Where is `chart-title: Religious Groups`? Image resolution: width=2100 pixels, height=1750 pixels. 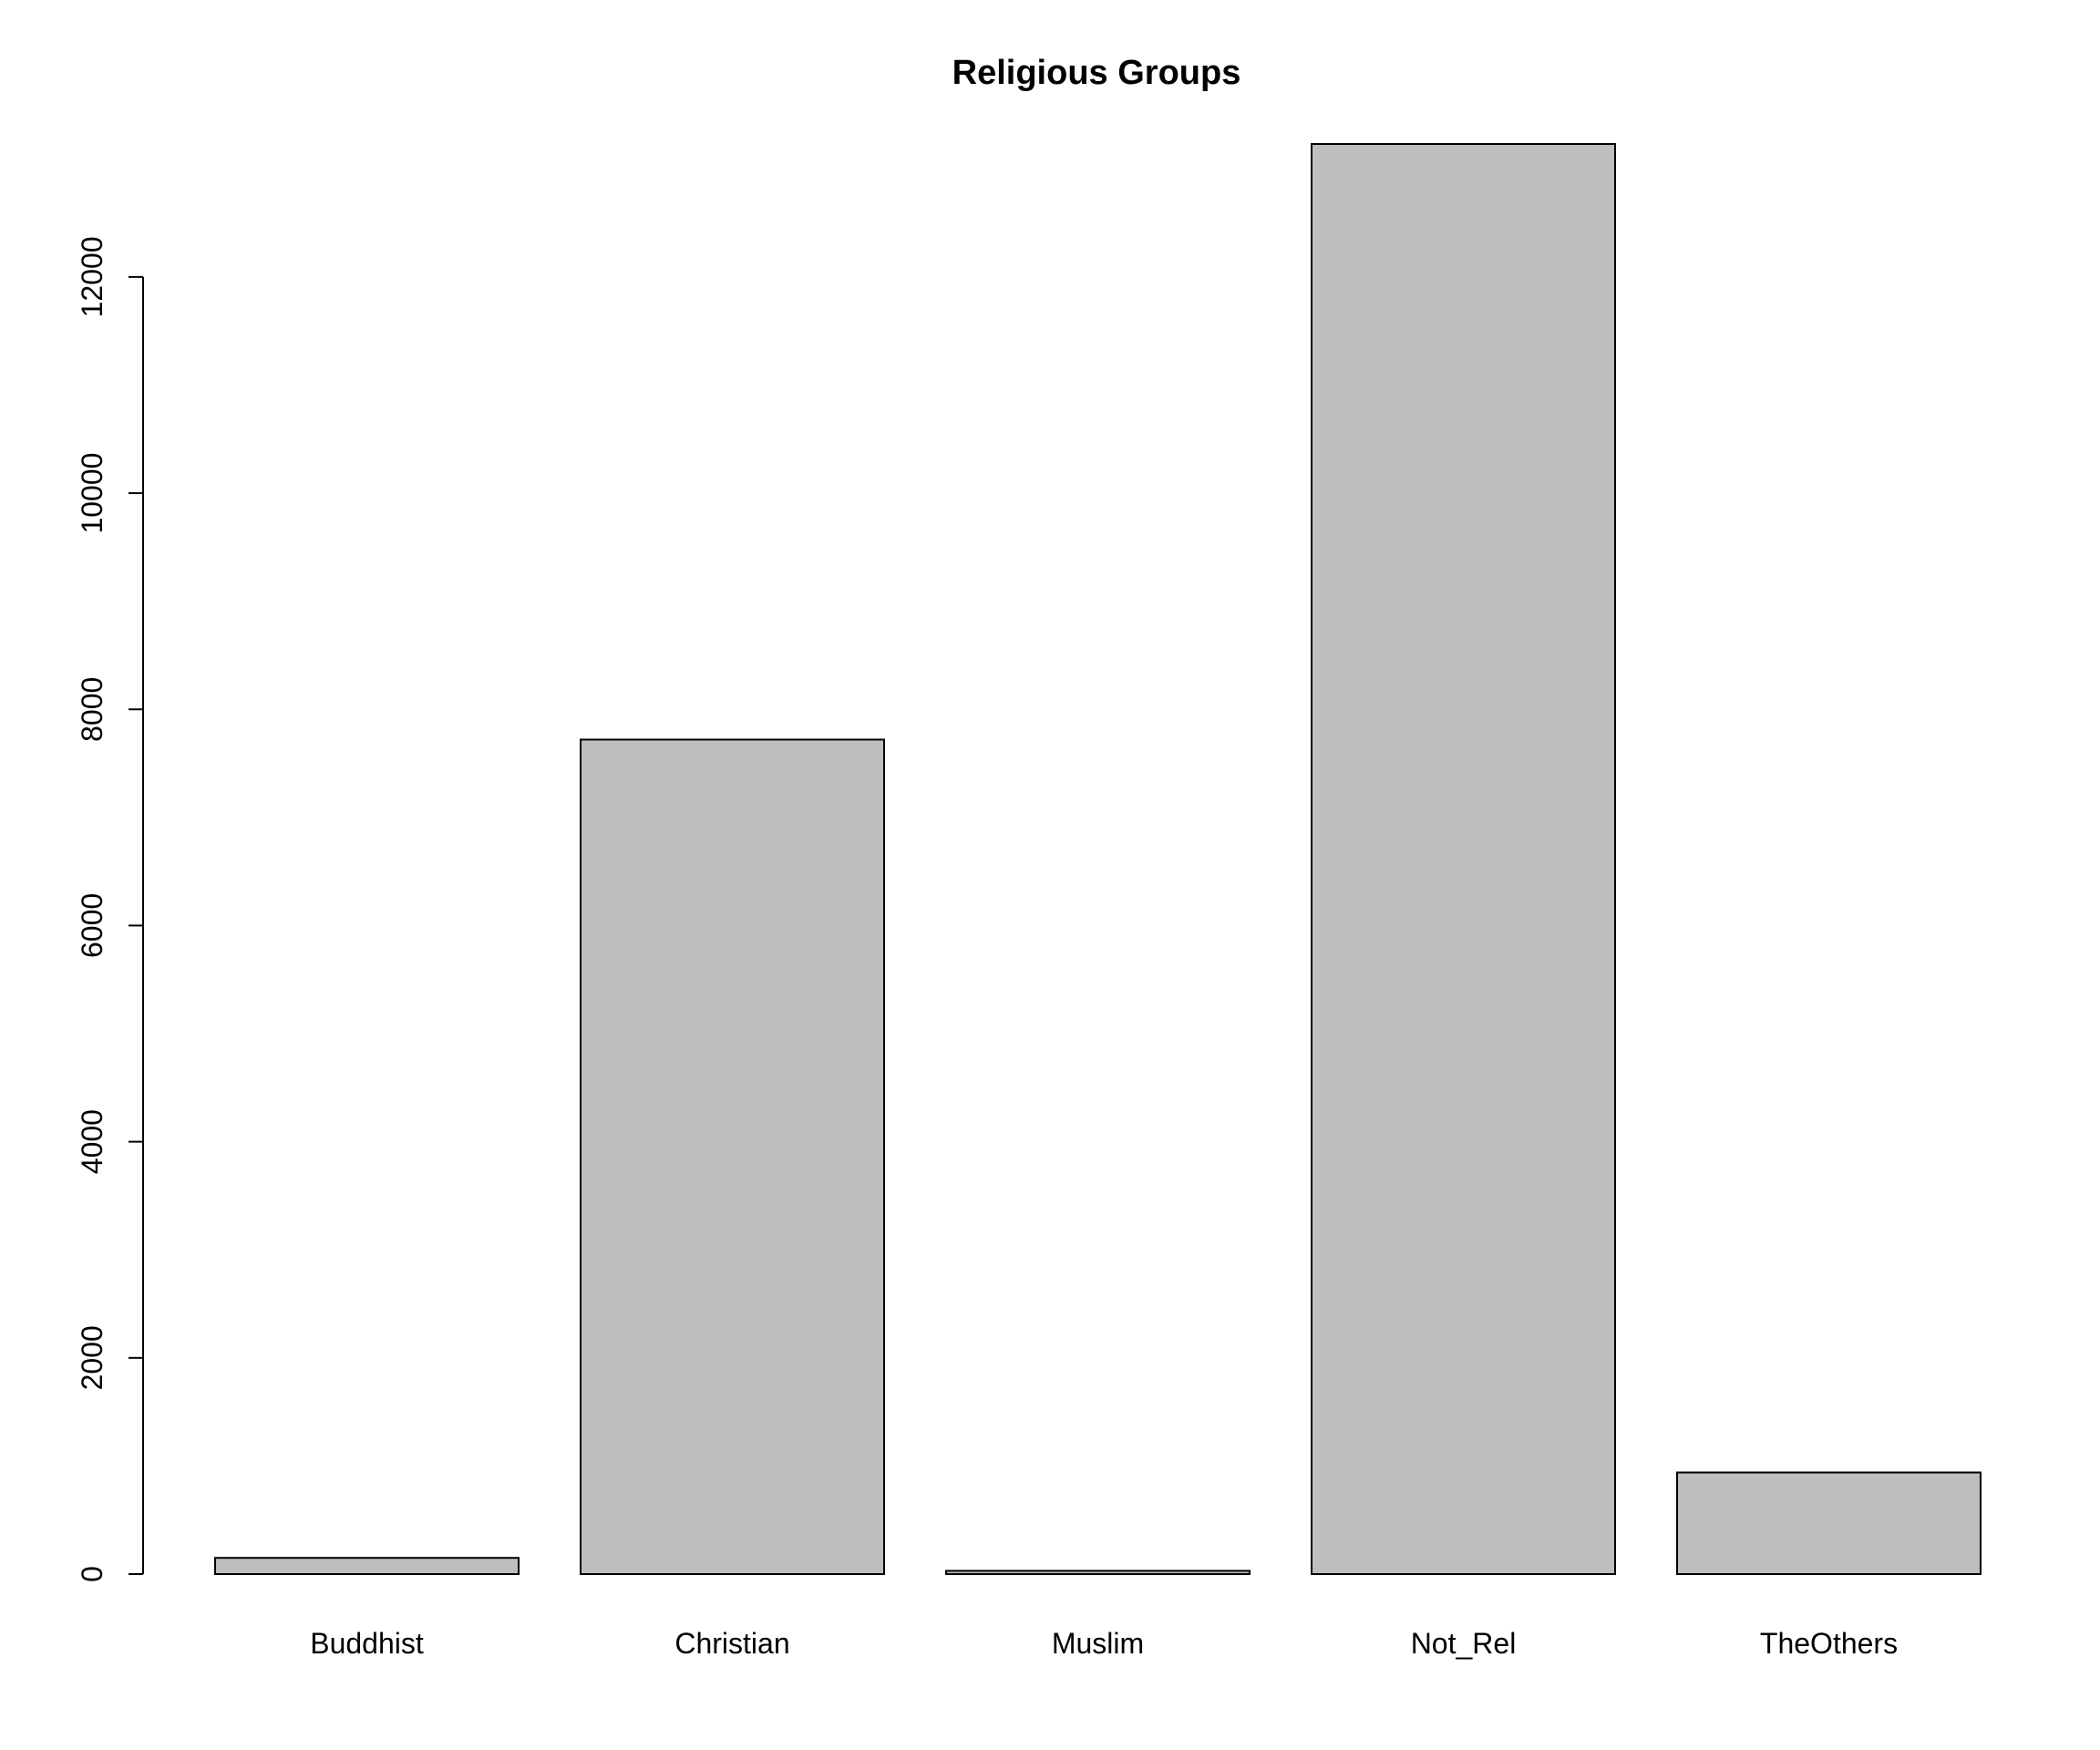
chart-title: Religious Groups is located at coordinates (1097, 73).